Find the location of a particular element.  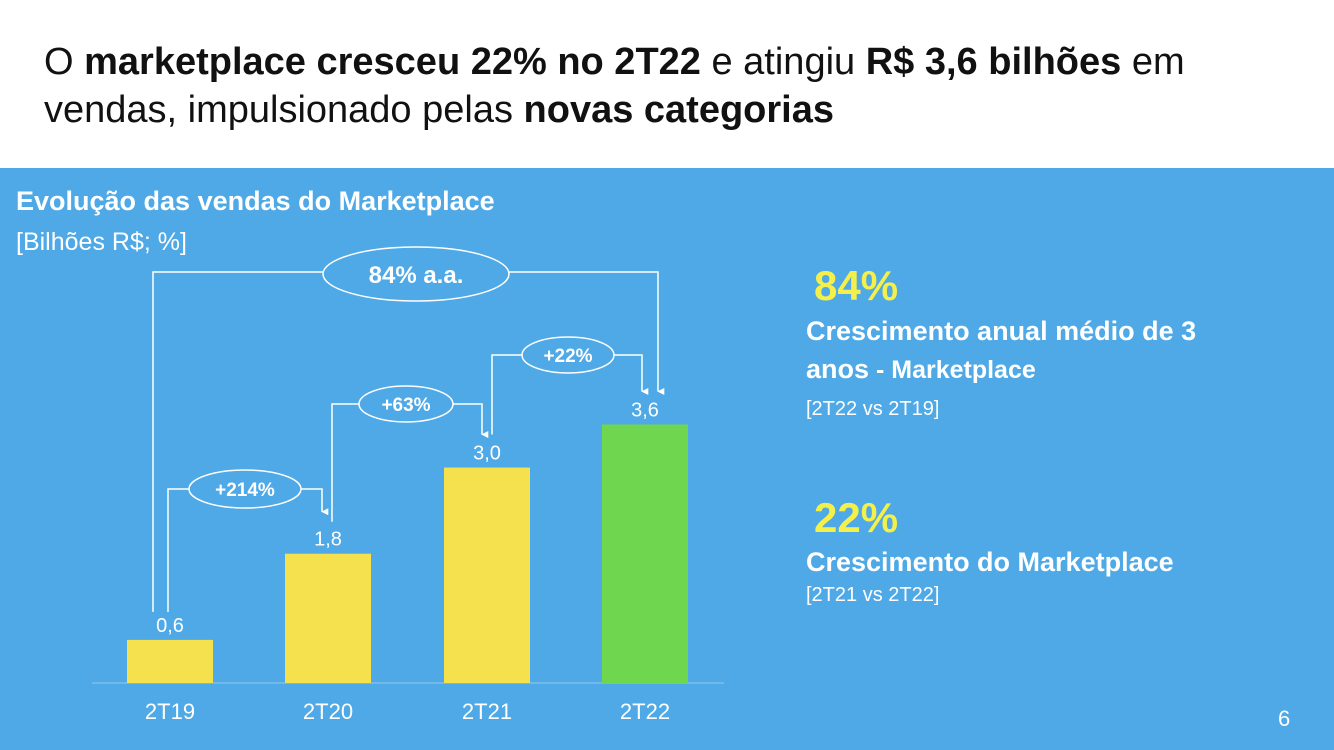

category-label-2T19: 2T19 is located at coordinates (170, 711).